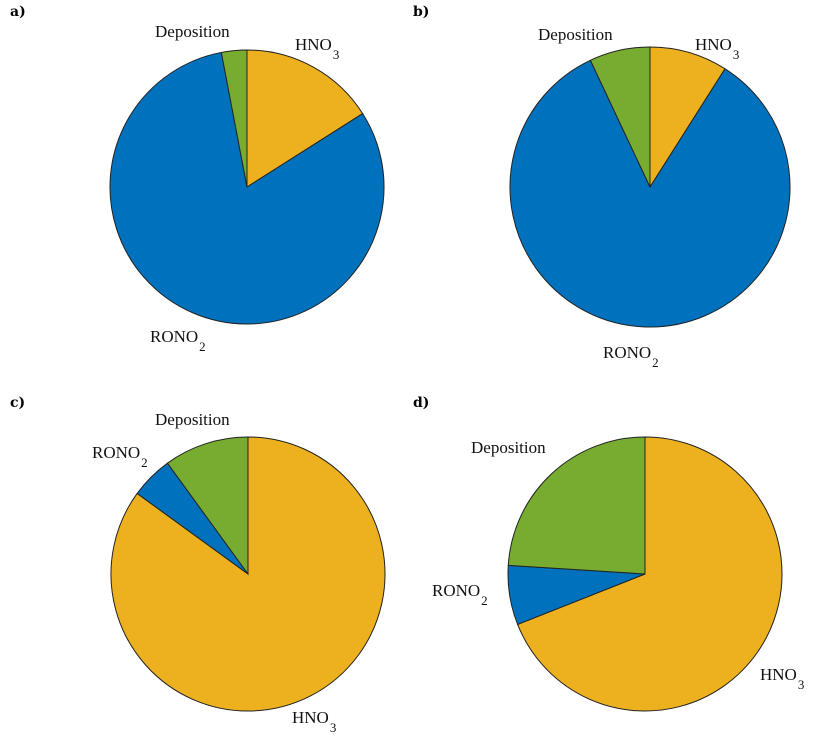  Describe the element at coordinates (18, 12) in the screenshot. I see `panel-letter: a)` at that location.